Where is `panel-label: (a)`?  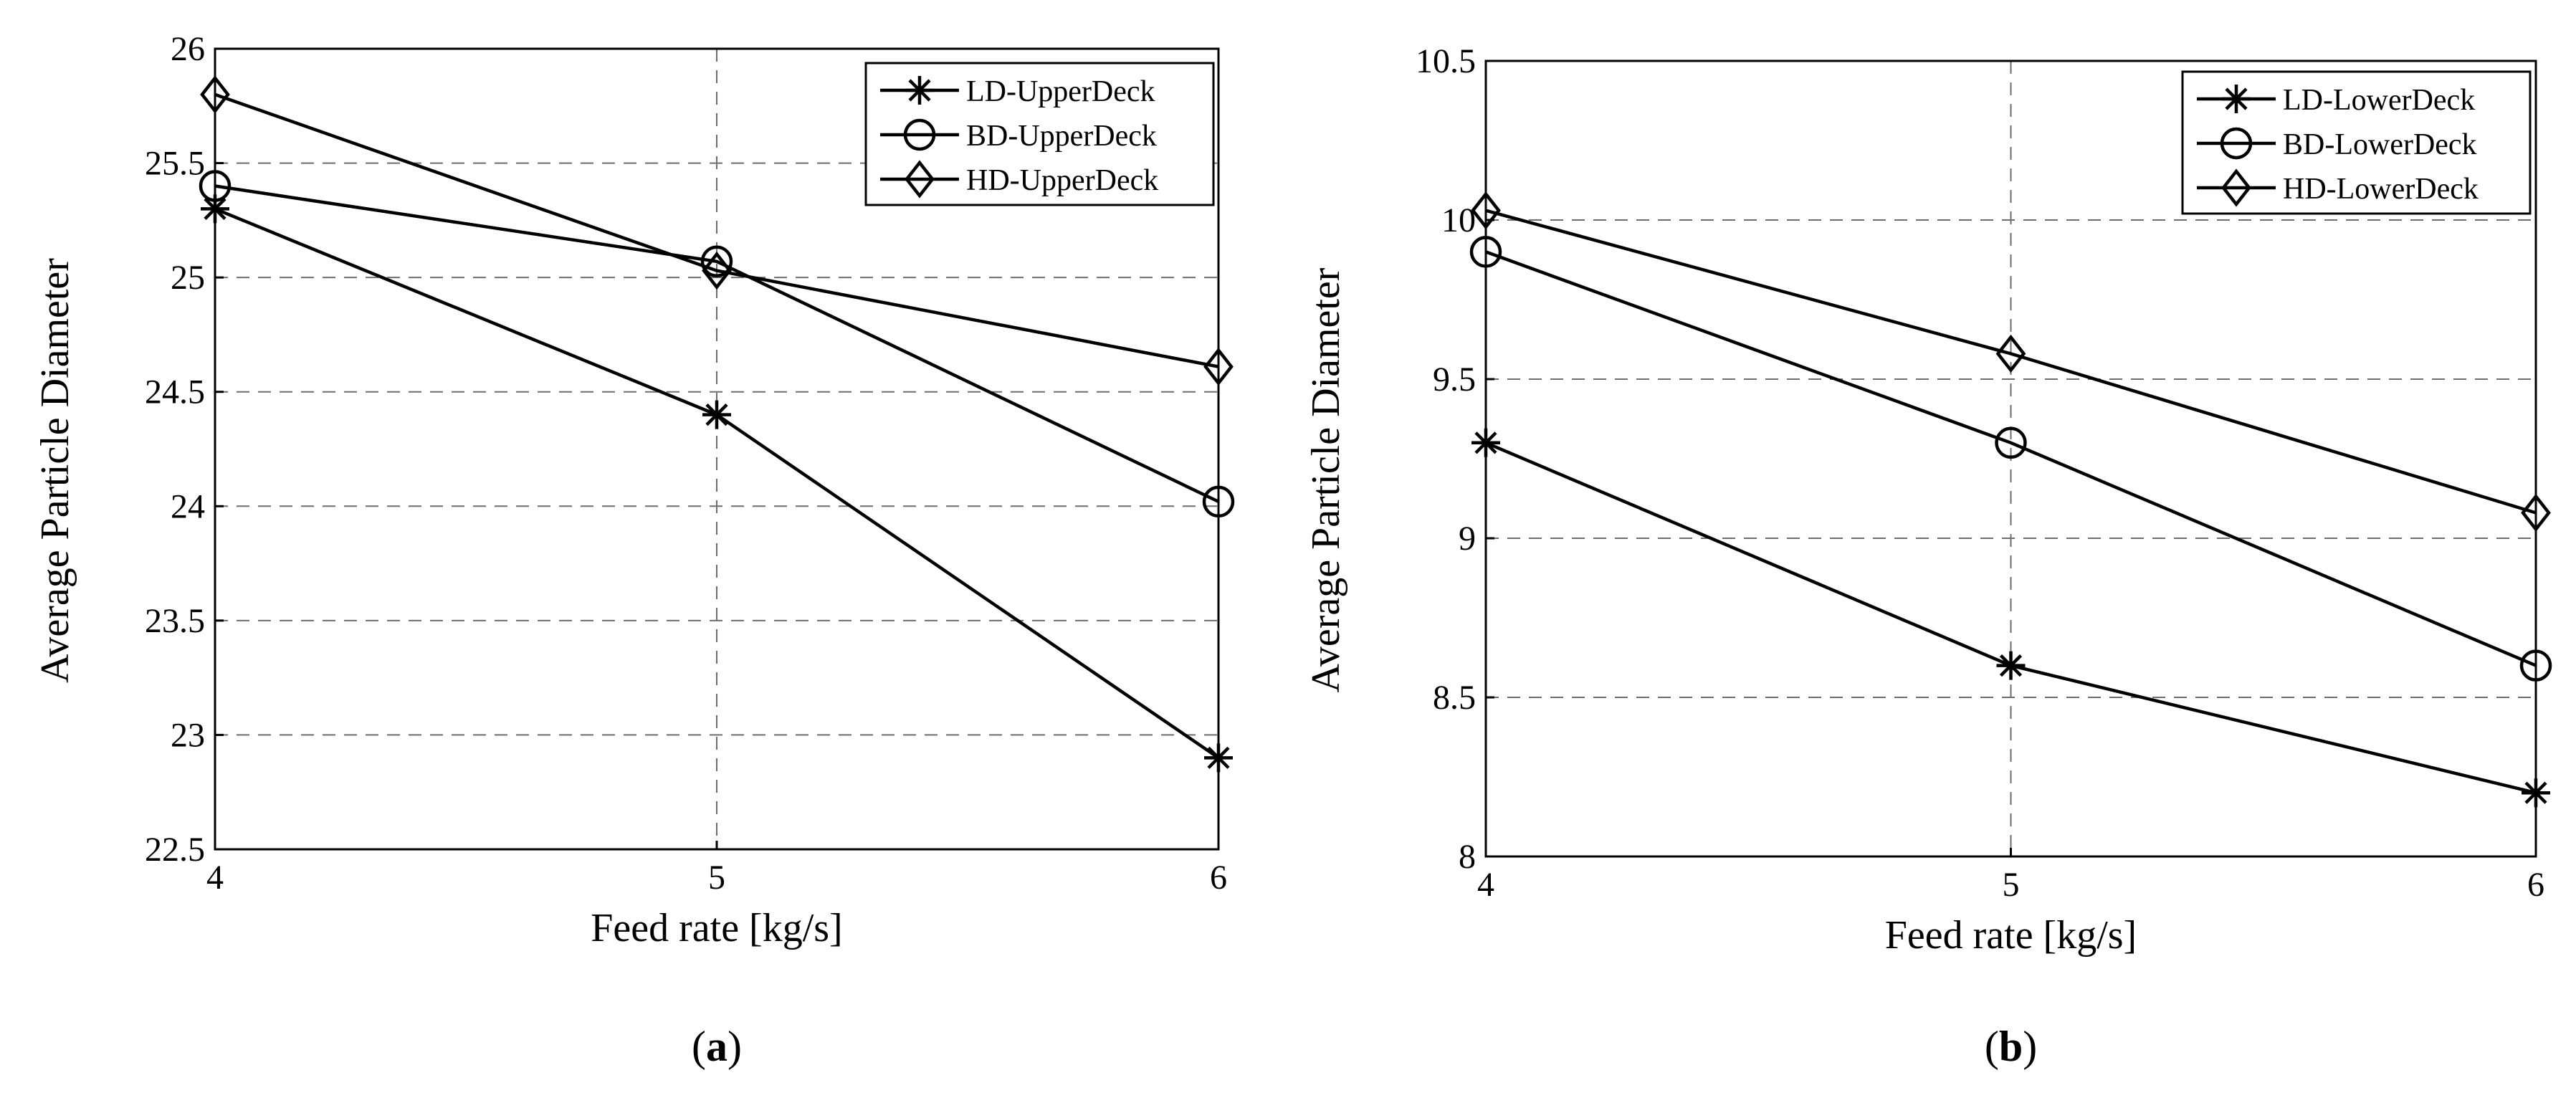 panel-label: (a) is located at coordinates (717, 1046).